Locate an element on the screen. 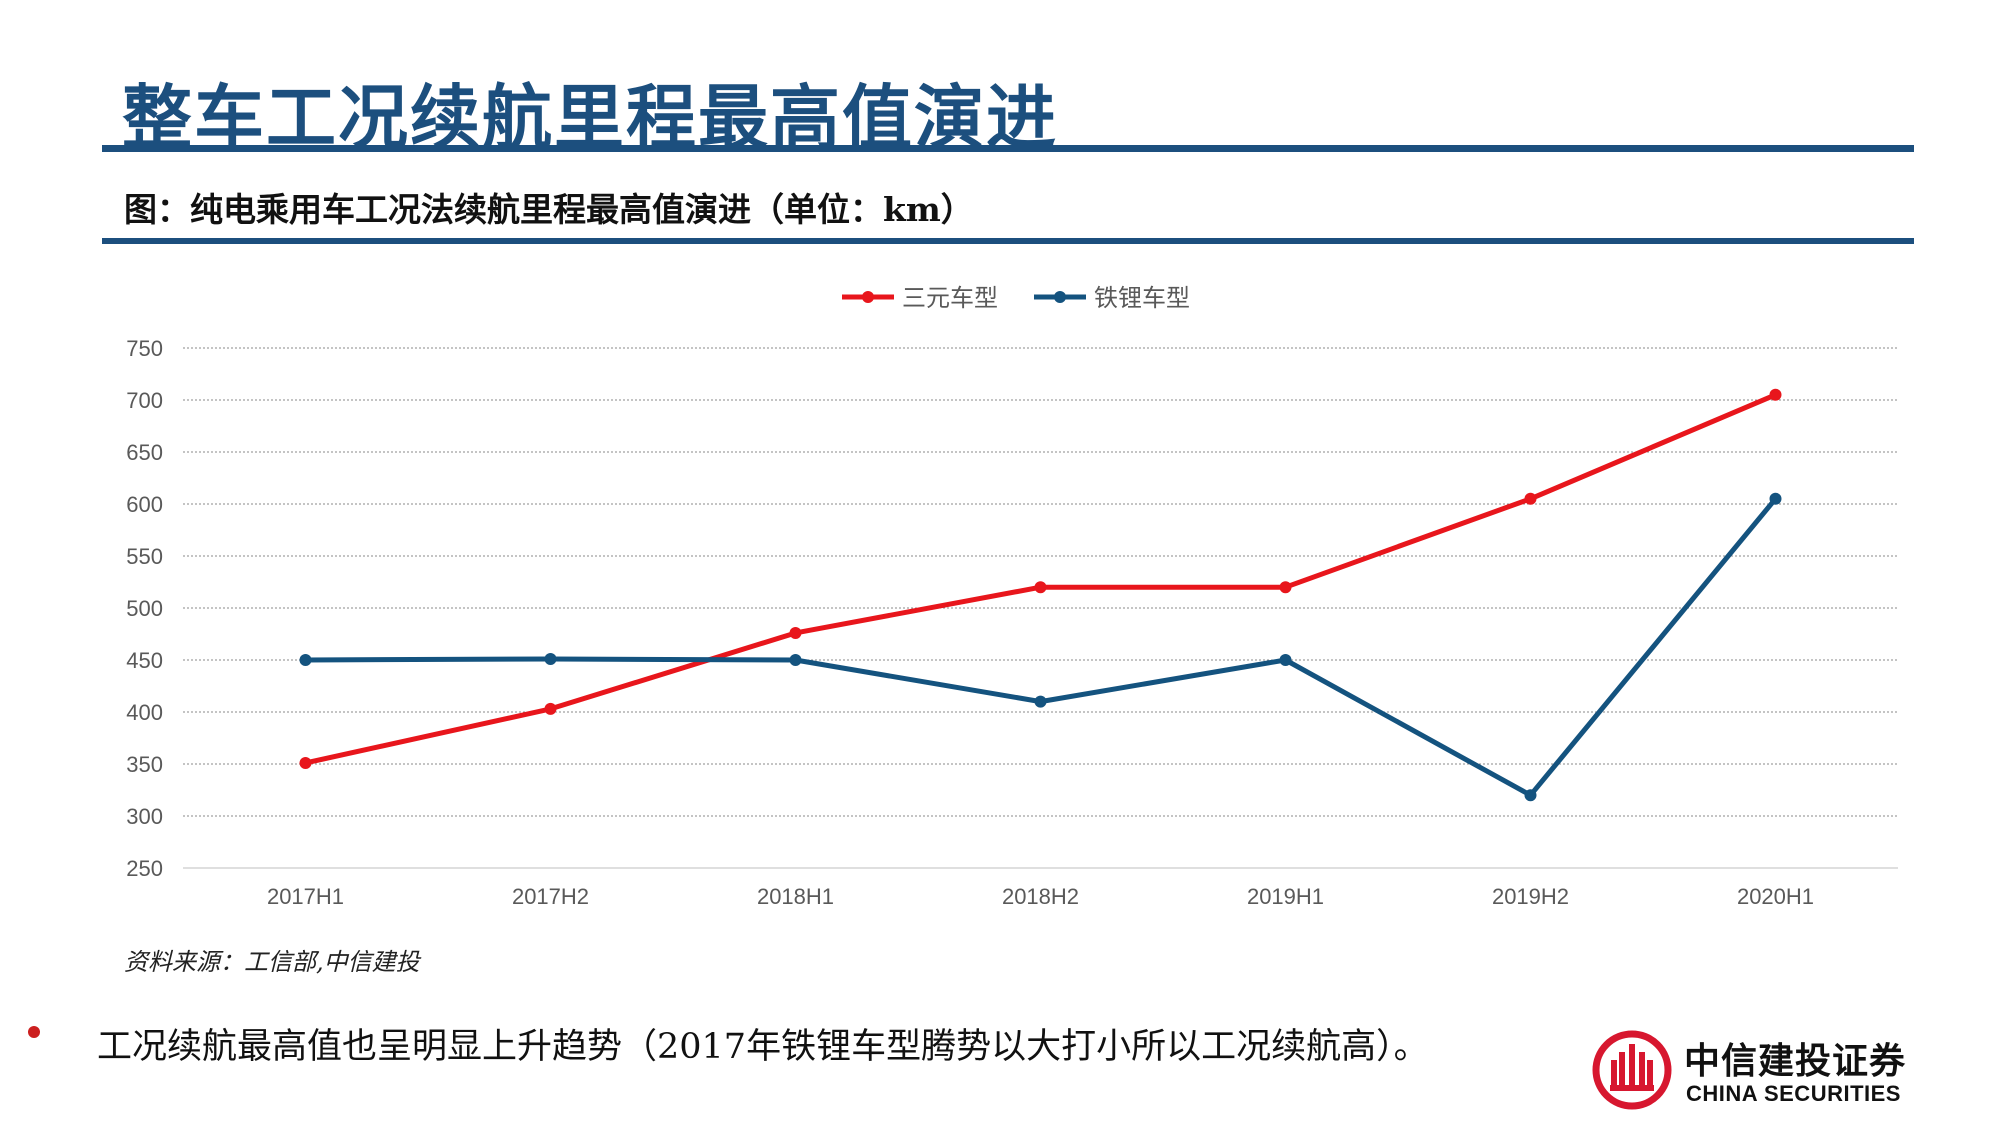 The height and width of the screenshot is (1125, 2000). x-tick-label: 2018H2 is located at coordinates (1040, 896).